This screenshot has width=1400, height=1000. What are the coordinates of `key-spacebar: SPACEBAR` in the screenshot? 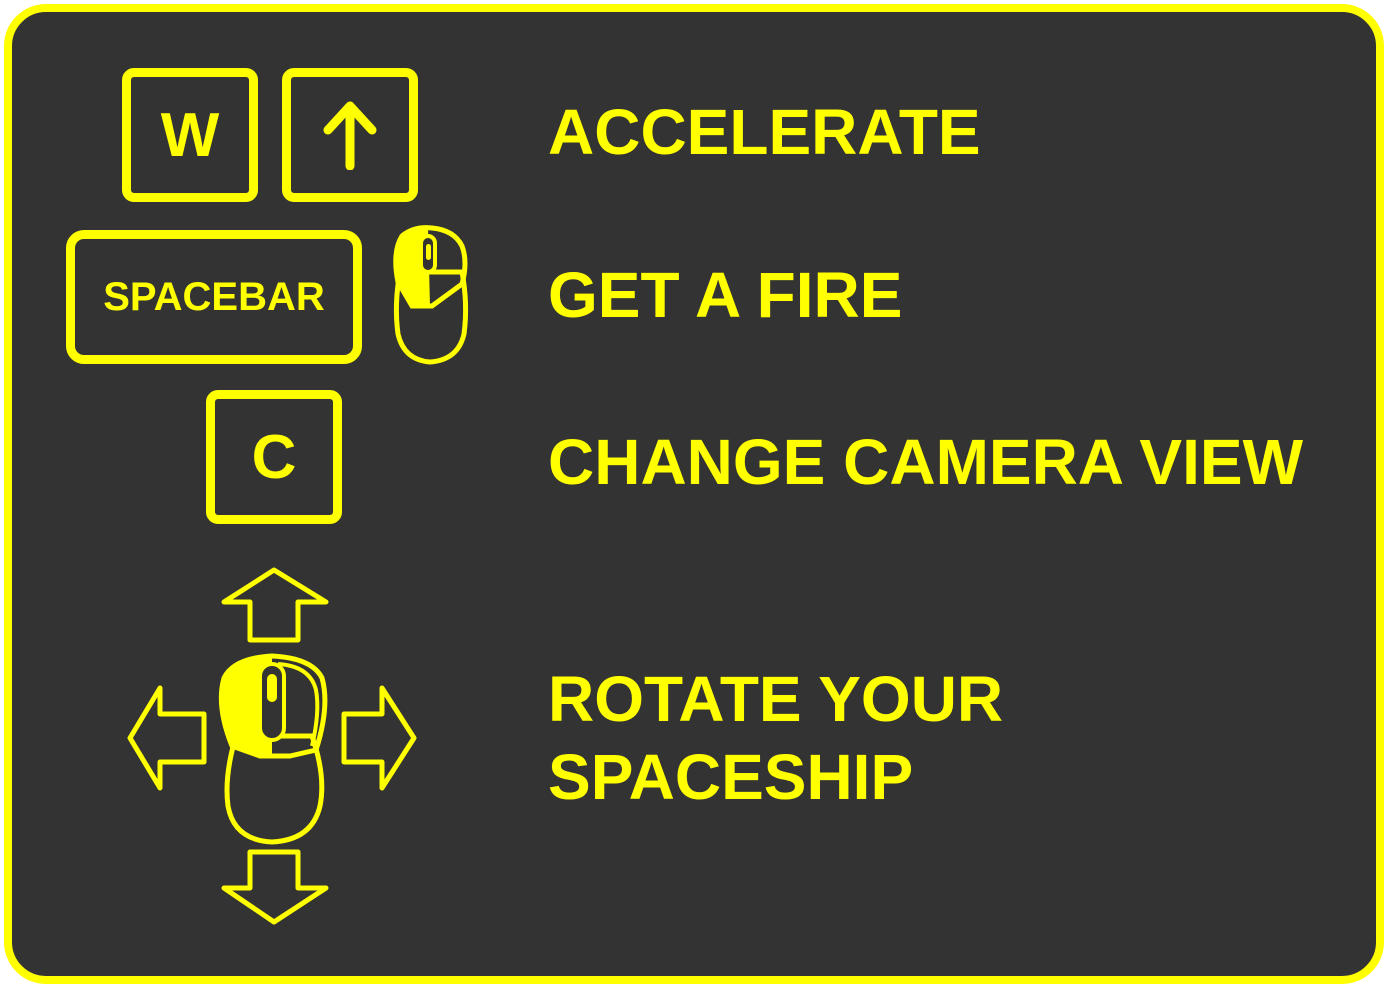 It's located at (214, 297).